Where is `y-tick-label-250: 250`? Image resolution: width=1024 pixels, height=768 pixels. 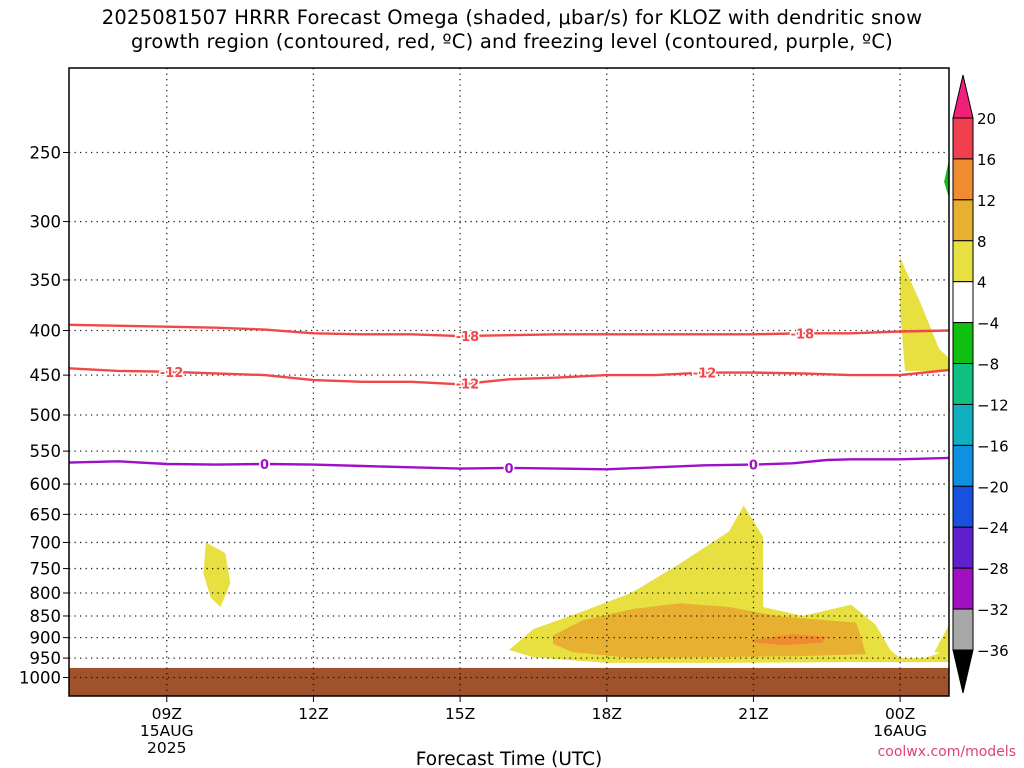
y-tick-label-250: 250 is located at coordinates (46, 153).